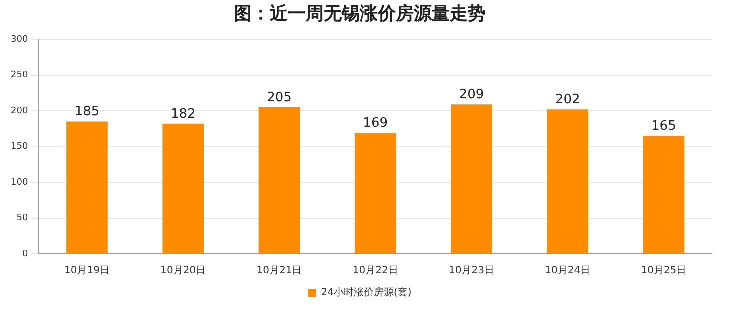 Image resolution: width=740 pixels, height=312 pixels. Describe the element at coordinates (87, 112) in the screenshot. I see `data-label: 185` at that location.